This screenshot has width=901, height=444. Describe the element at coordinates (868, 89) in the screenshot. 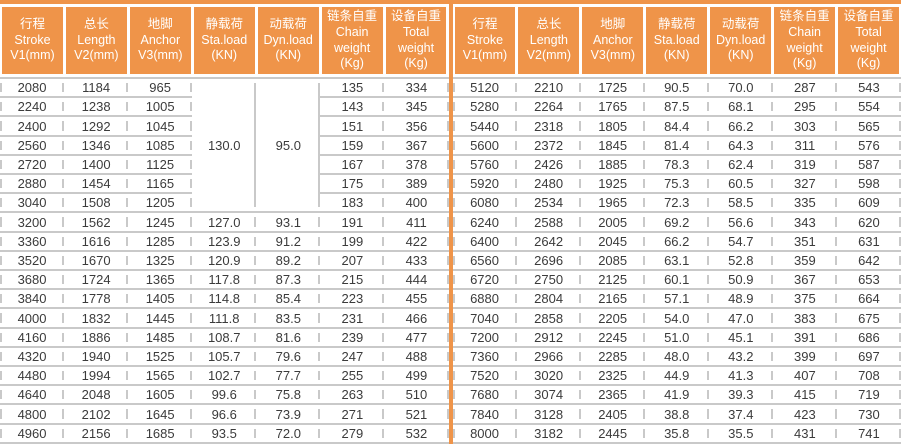

I see `table-cell: 543` at that location.